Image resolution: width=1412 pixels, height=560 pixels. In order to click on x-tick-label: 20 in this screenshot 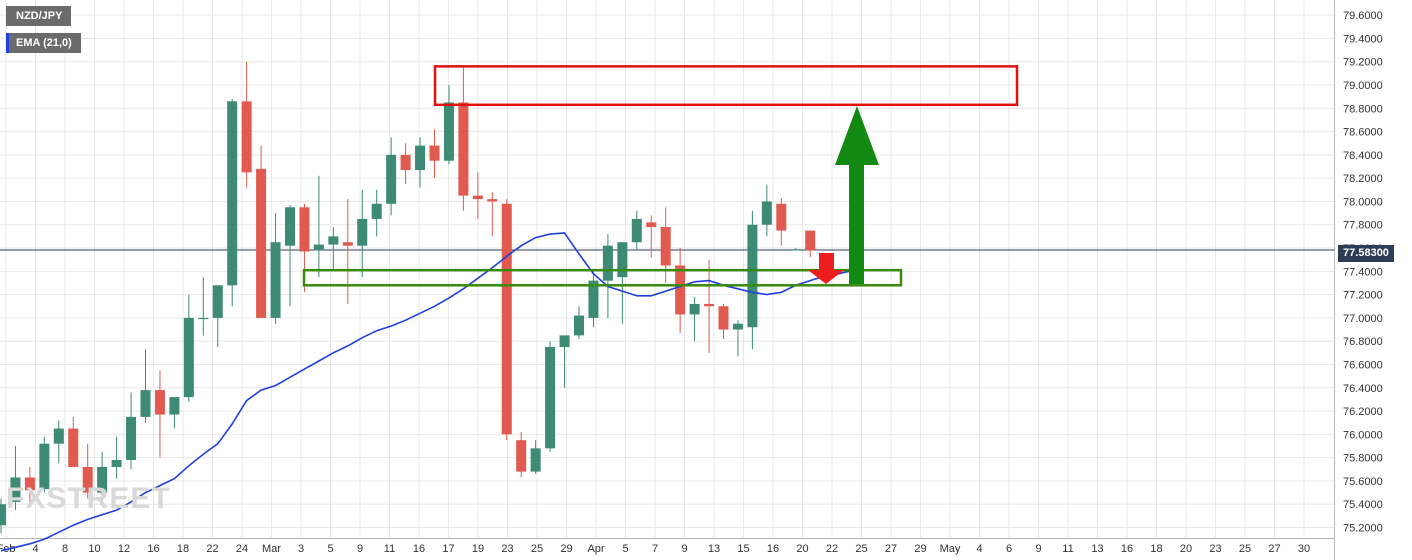, I will do `click(802, 549)`.